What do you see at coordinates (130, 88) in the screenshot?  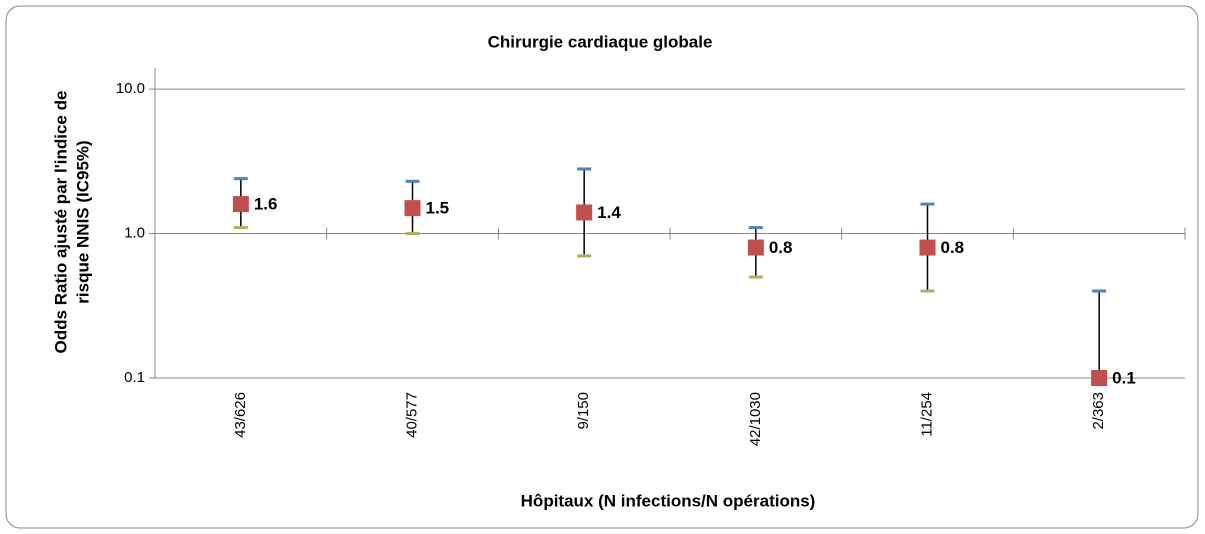 I see `y-tick-label: 10.0` at bounding box center [130, 88].